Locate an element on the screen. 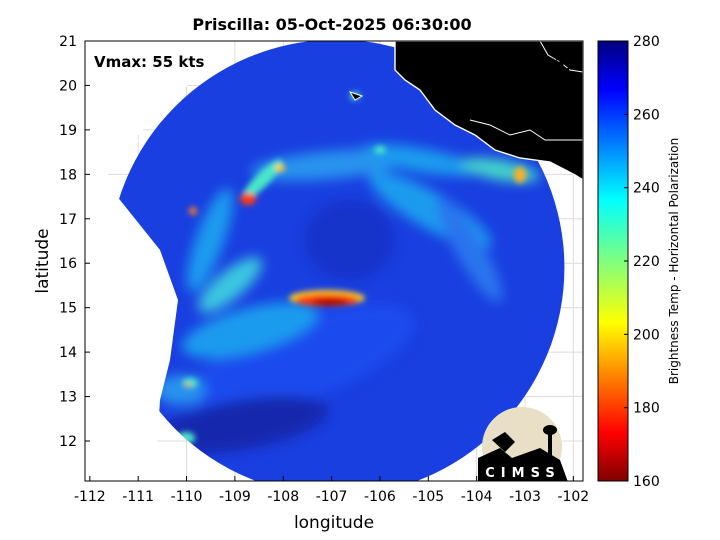  colorbar-tick-label: 220 is located at coordinates (646, 262).